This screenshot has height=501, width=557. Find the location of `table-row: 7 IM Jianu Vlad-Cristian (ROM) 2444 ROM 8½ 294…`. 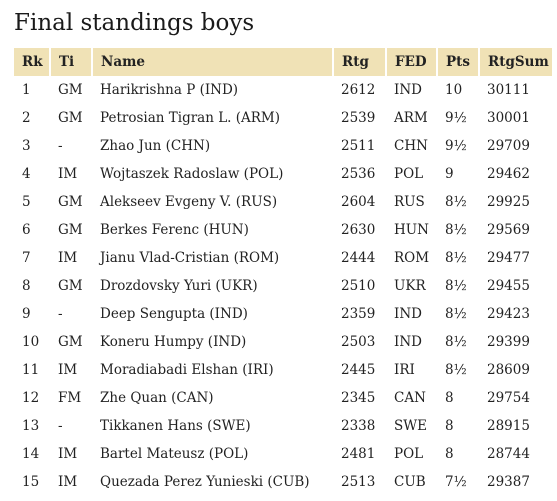

table-row: 7 IM Jianu Vlad-Cristian (ROM) 2444 ROM 8½ 294… is located at coordinates (283, 258).